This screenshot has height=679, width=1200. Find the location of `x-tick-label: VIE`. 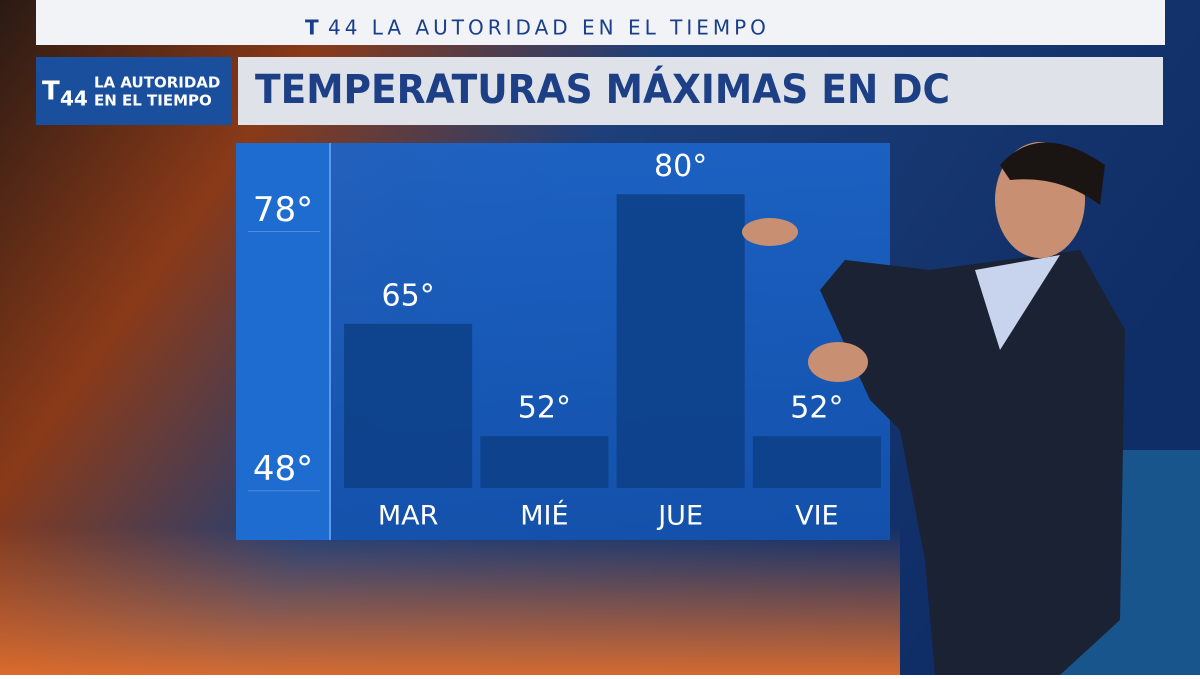

x-tick-label: VIE is located at coordinates (817, 516).